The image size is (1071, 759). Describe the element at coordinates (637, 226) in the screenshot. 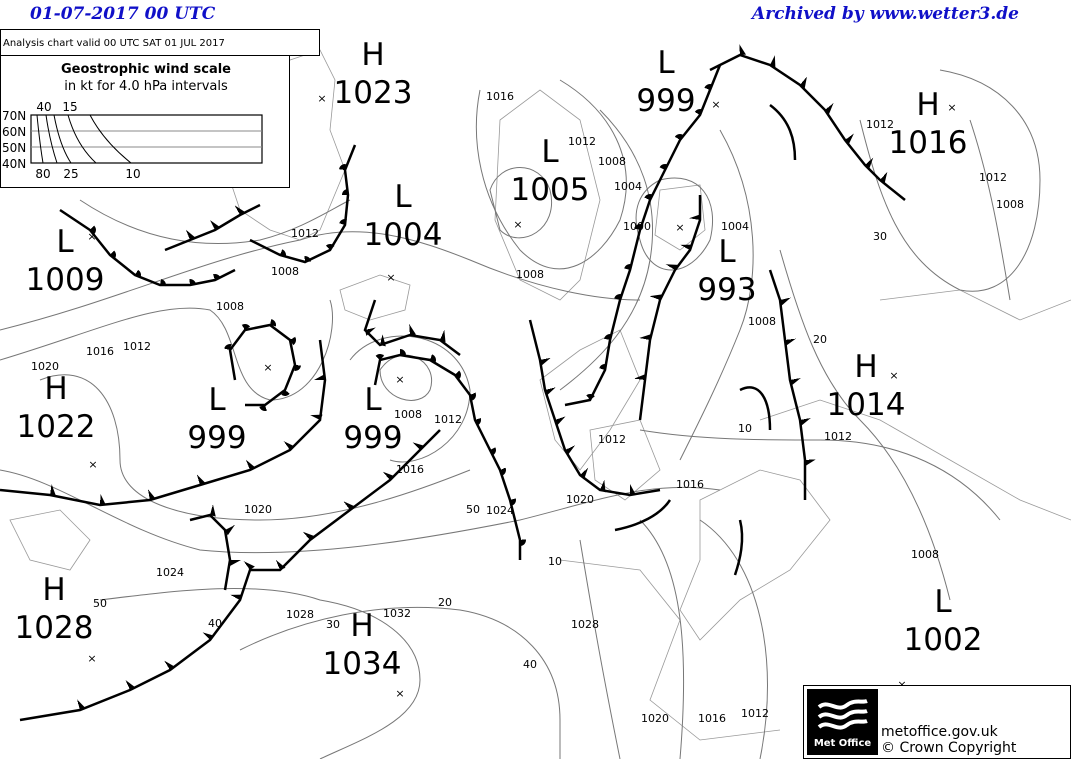

I see `isobar-label: 1000` at that location.